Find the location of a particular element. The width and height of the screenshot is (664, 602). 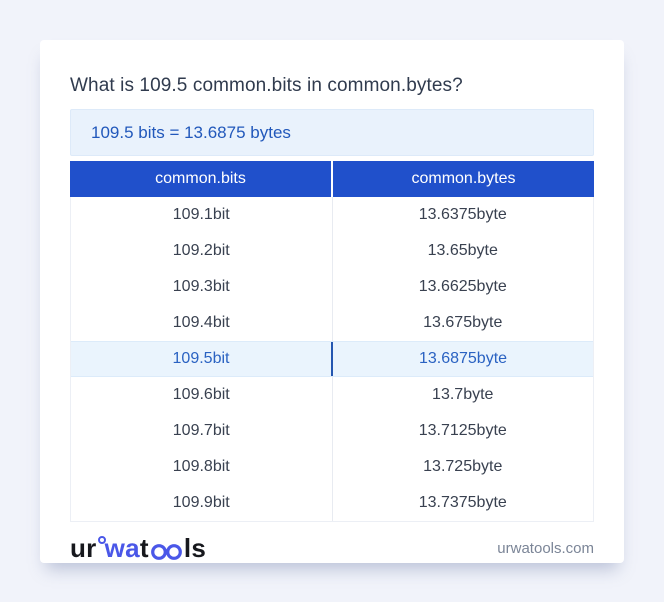

table-row: 109.3bit 13.6625byte is located at coordinates (332, 287).